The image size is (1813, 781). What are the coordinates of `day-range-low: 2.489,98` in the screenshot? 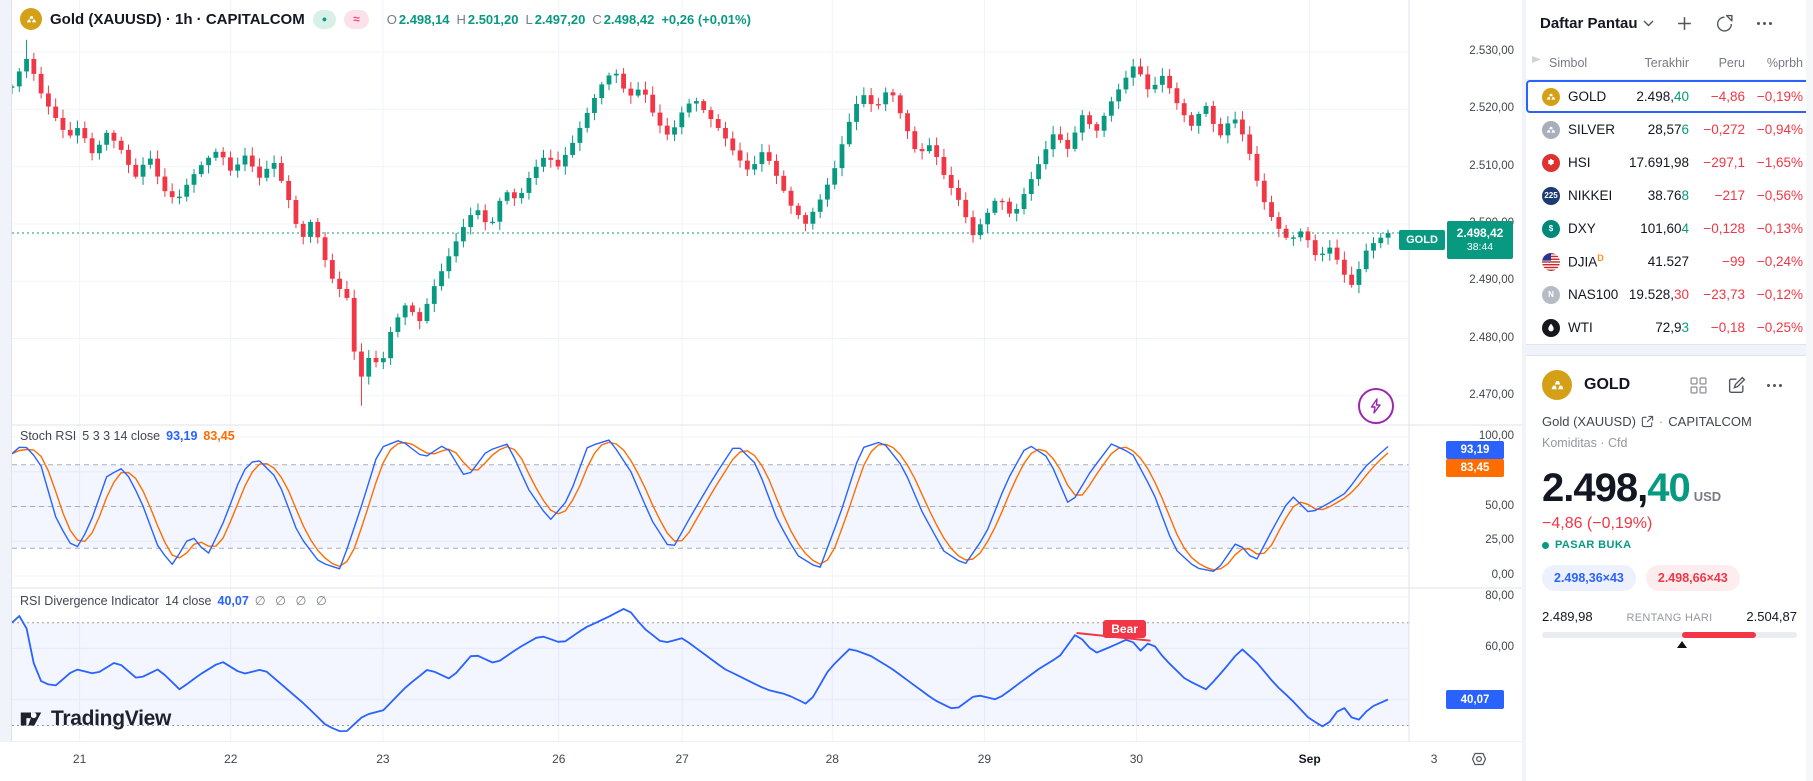 It's located at (1567, 616).